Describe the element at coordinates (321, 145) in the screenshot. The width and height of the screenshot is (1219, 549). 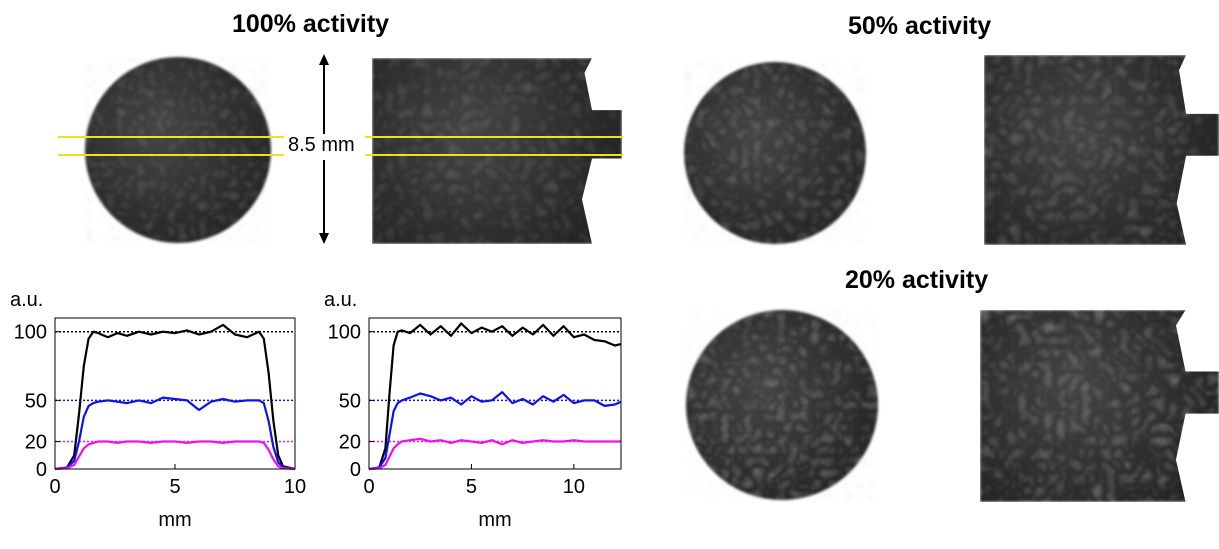
I see `measurement-label: 8.5 mm` at that location.